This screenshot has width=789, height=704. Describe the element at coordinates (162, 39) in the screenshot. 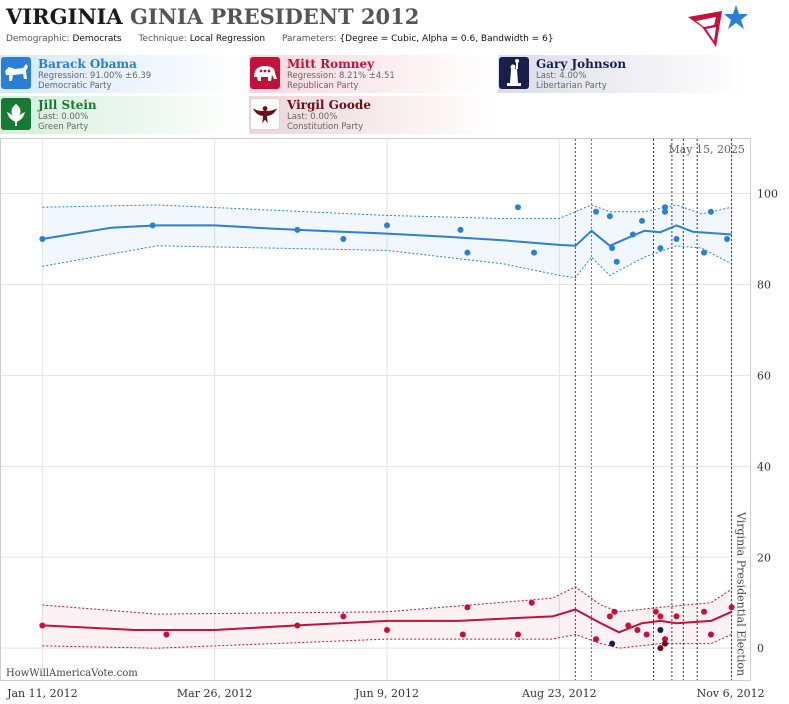

I see `technique-label: Technique:` at that location.